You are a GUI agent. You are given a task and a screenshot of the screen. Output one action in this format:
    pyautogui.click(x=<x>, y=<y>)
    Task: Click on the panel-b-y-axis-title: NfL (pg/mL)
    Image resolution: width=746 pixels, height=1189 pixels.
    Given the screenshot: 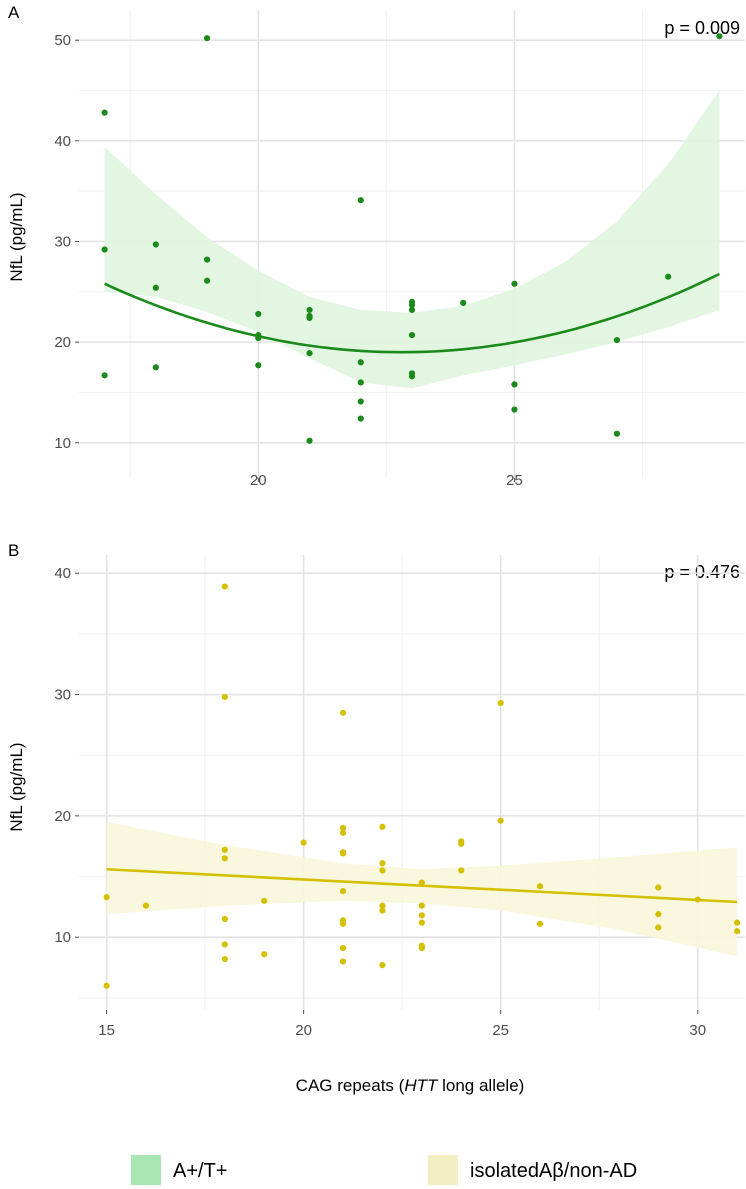 What is the action you would take?
    pyautogui.click(x=16, y=786)
    